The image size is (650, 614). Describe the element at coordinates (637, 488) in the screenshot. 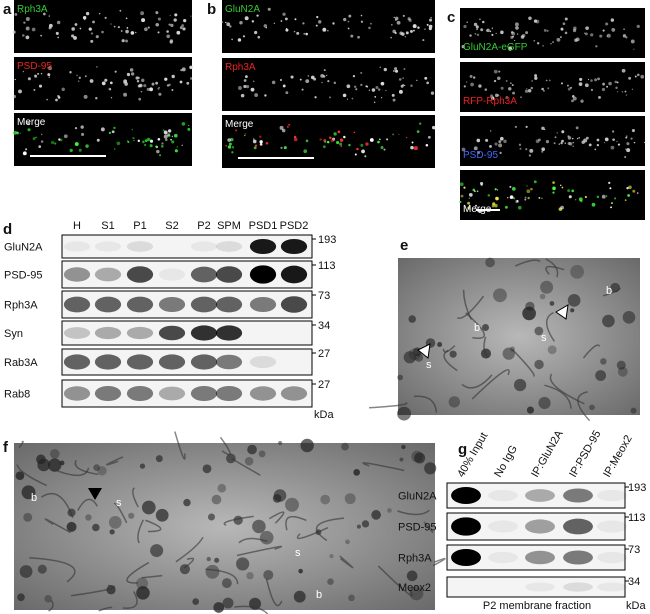

I see `marker: 193` at that location.